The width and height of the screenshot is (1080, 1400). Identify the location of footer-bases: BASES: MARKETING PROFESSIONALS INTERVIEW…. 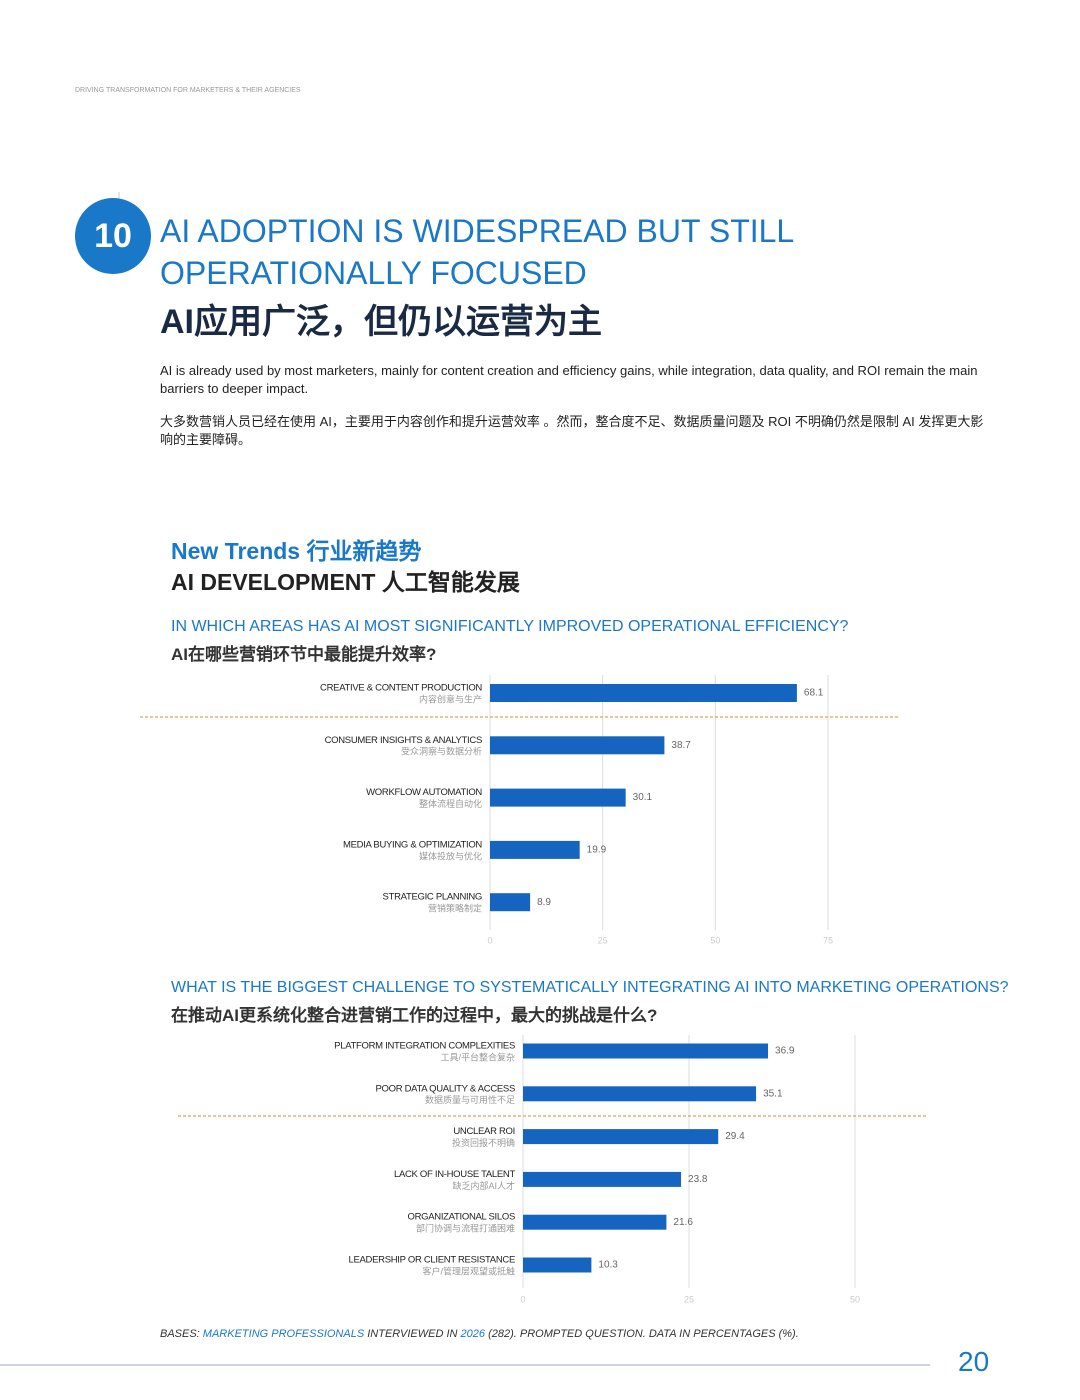
(479, 1334).